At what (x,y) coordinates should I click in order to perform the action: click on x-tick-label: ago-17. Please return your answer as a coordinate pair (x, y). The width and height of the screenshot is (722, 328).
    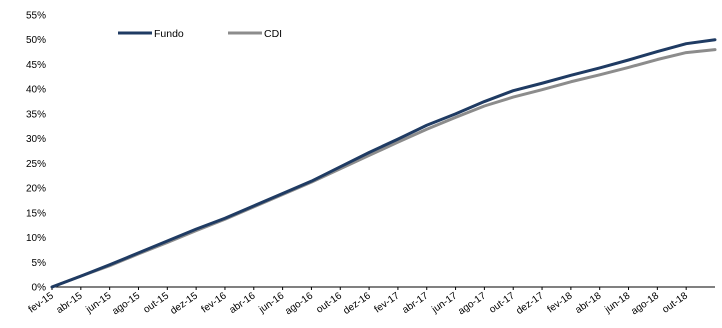
    Looking at the image, I should click on (472, 303).